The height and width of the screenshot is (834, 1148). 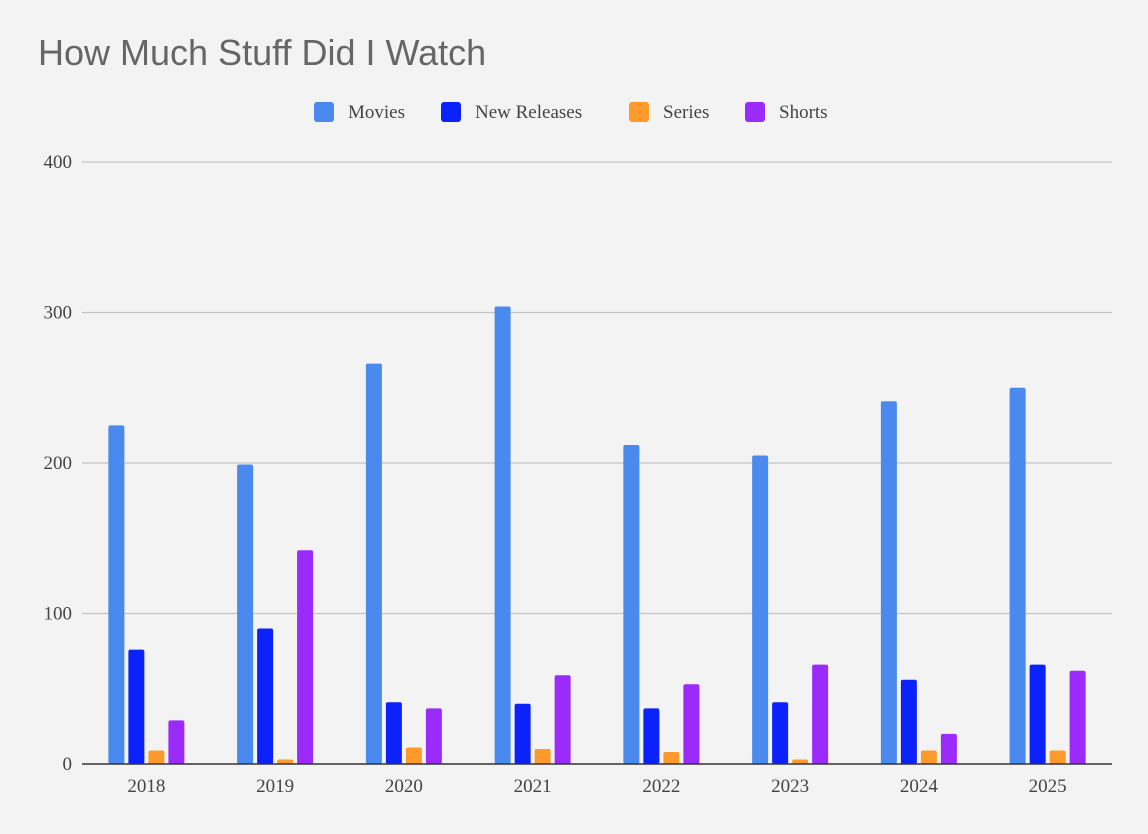 I want to click on bar-new-releases-2019, so click(x=265, y=696).